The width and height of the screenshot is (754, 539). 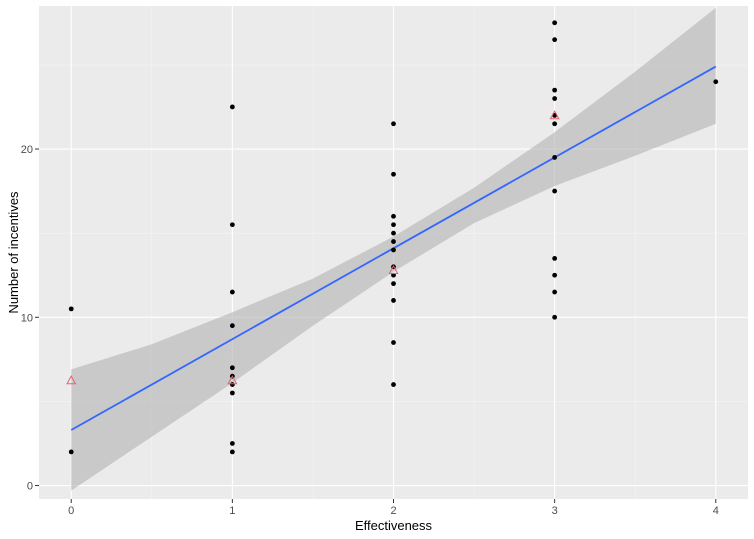 What do you see at coordinates (27, 318) in the screenshot?
I see `y-tick-label: 10` at bounding box center [27, 318].